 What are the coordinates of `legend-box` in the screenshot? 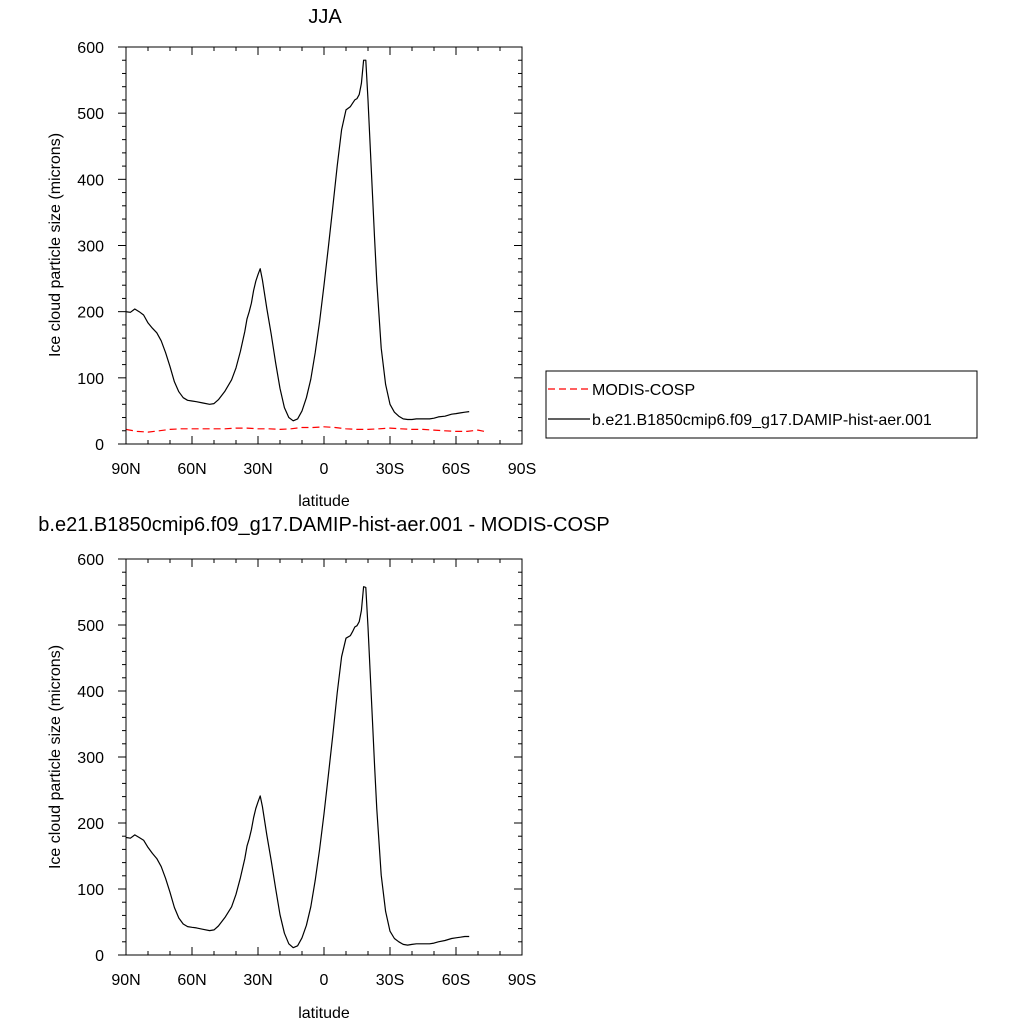 It's located at (761, 404).